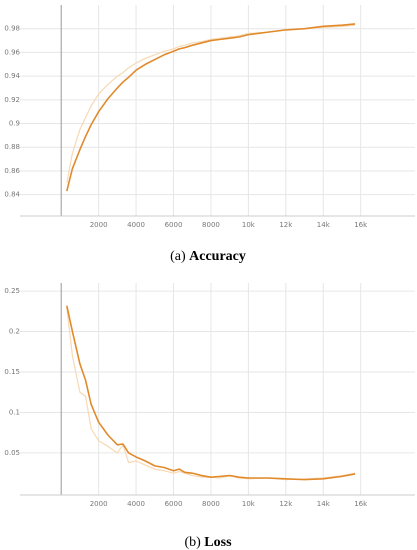 Image resolution: width=417 pixels, height=550 pixels. What do you see at coordinates (217, 256) in the screenshot?
I see `caption-text: Accuracy` at bounding box center [217, 256].